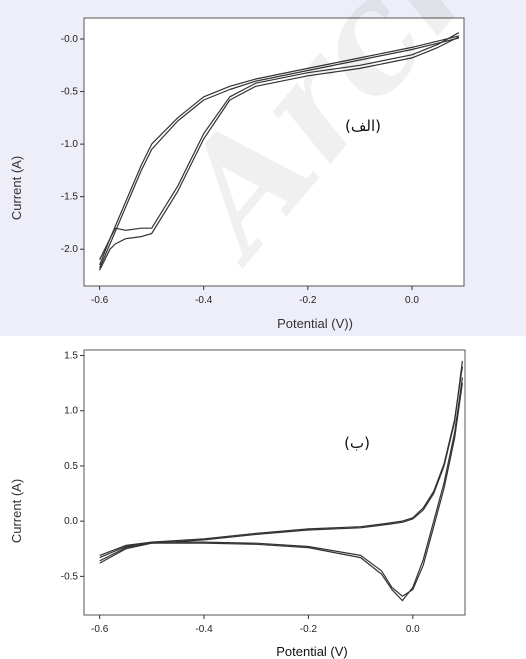  Describe the element at coordinates (308, 300) in the screenshot. I see `panel-a-x-tick-label: -0.2` at that location.